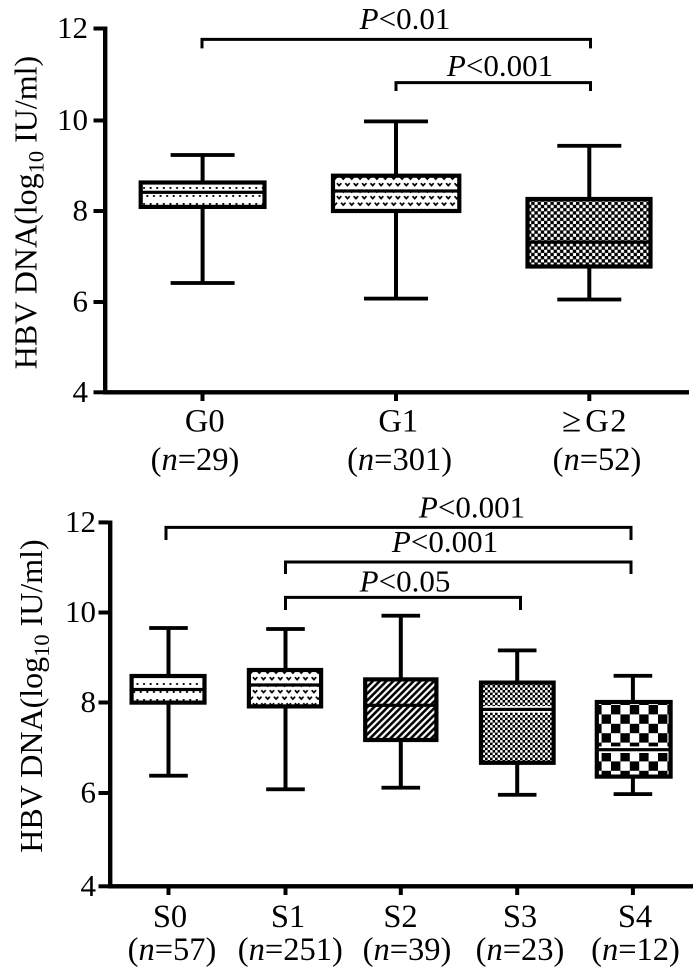 The image size is (700, 973). What do you see at coordinates (400, 917) in the screenshot?
I see `svg-text: S2` at bounding box center [400, 917].